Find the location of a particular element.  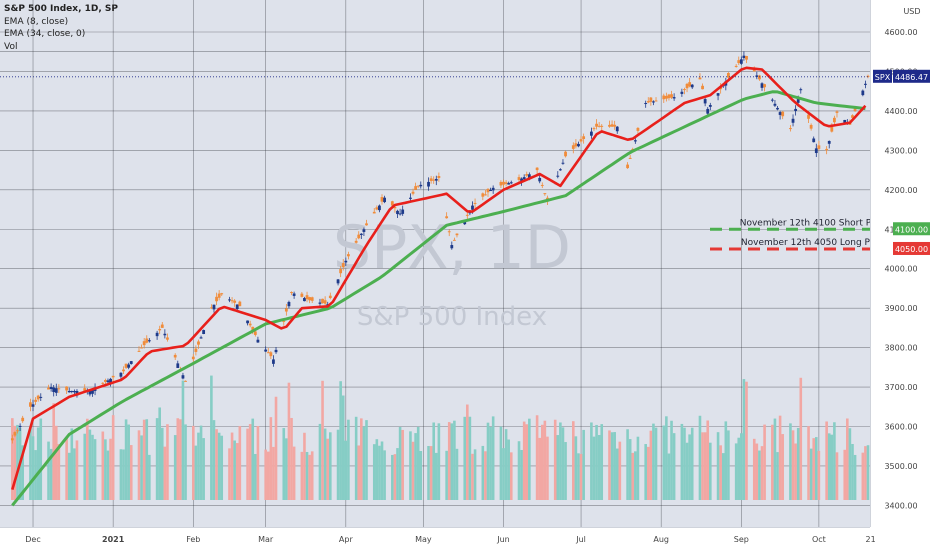

last-price-symbol-bg is located at coordinates (882, 76).